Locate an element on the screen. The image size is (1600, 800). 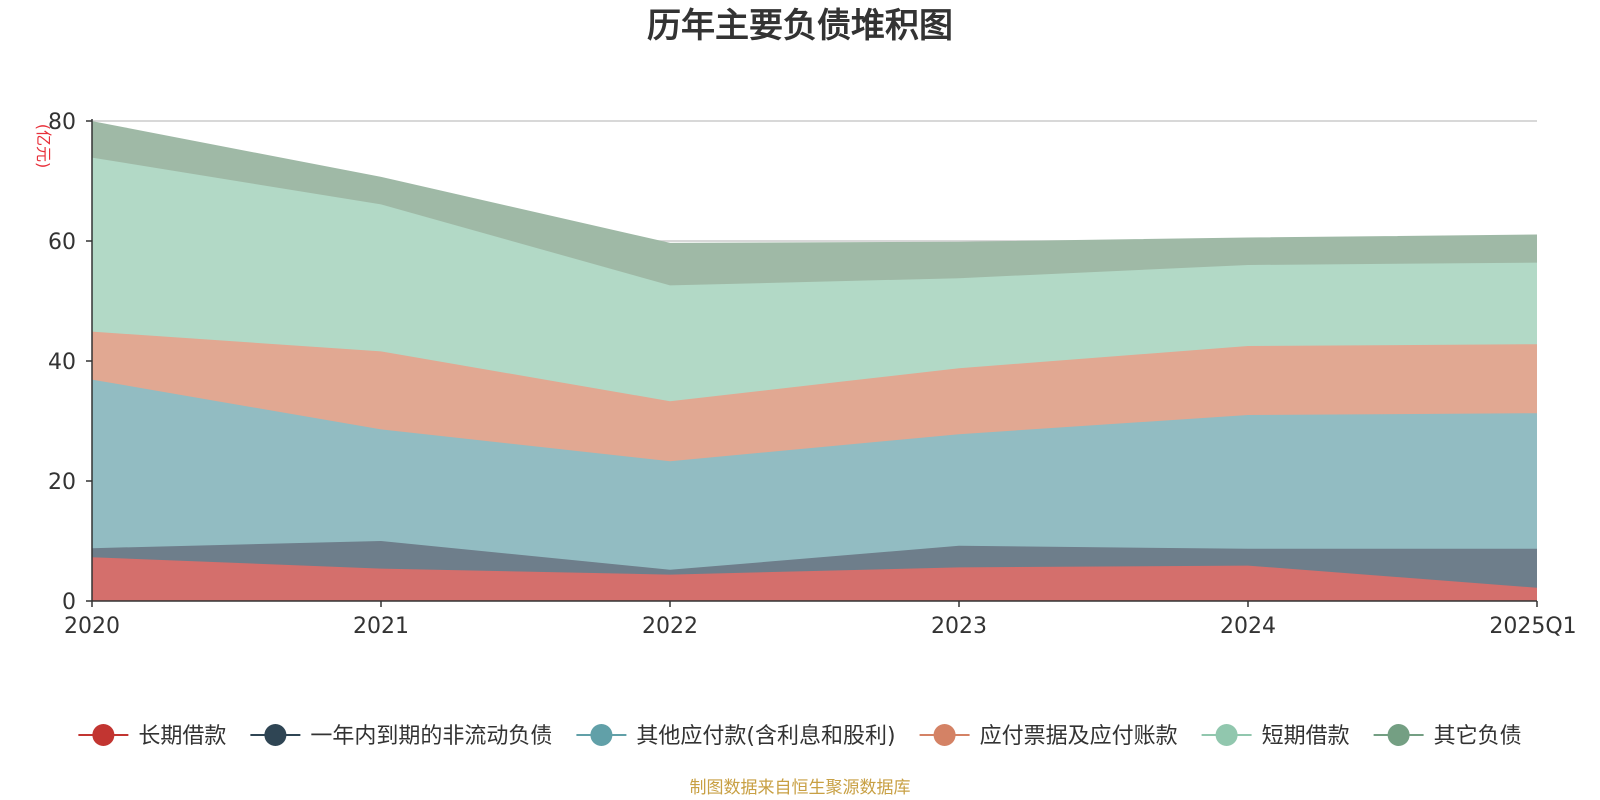
y-tick-label: 20 is located at coordinates (62, 482).